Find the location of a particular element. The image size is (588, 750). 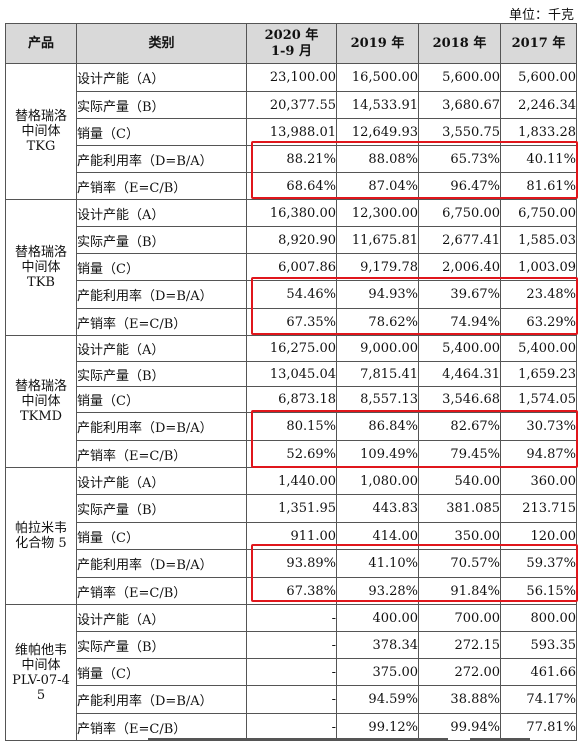

value-cell: 700.00 is located at coordinates (459, 618).